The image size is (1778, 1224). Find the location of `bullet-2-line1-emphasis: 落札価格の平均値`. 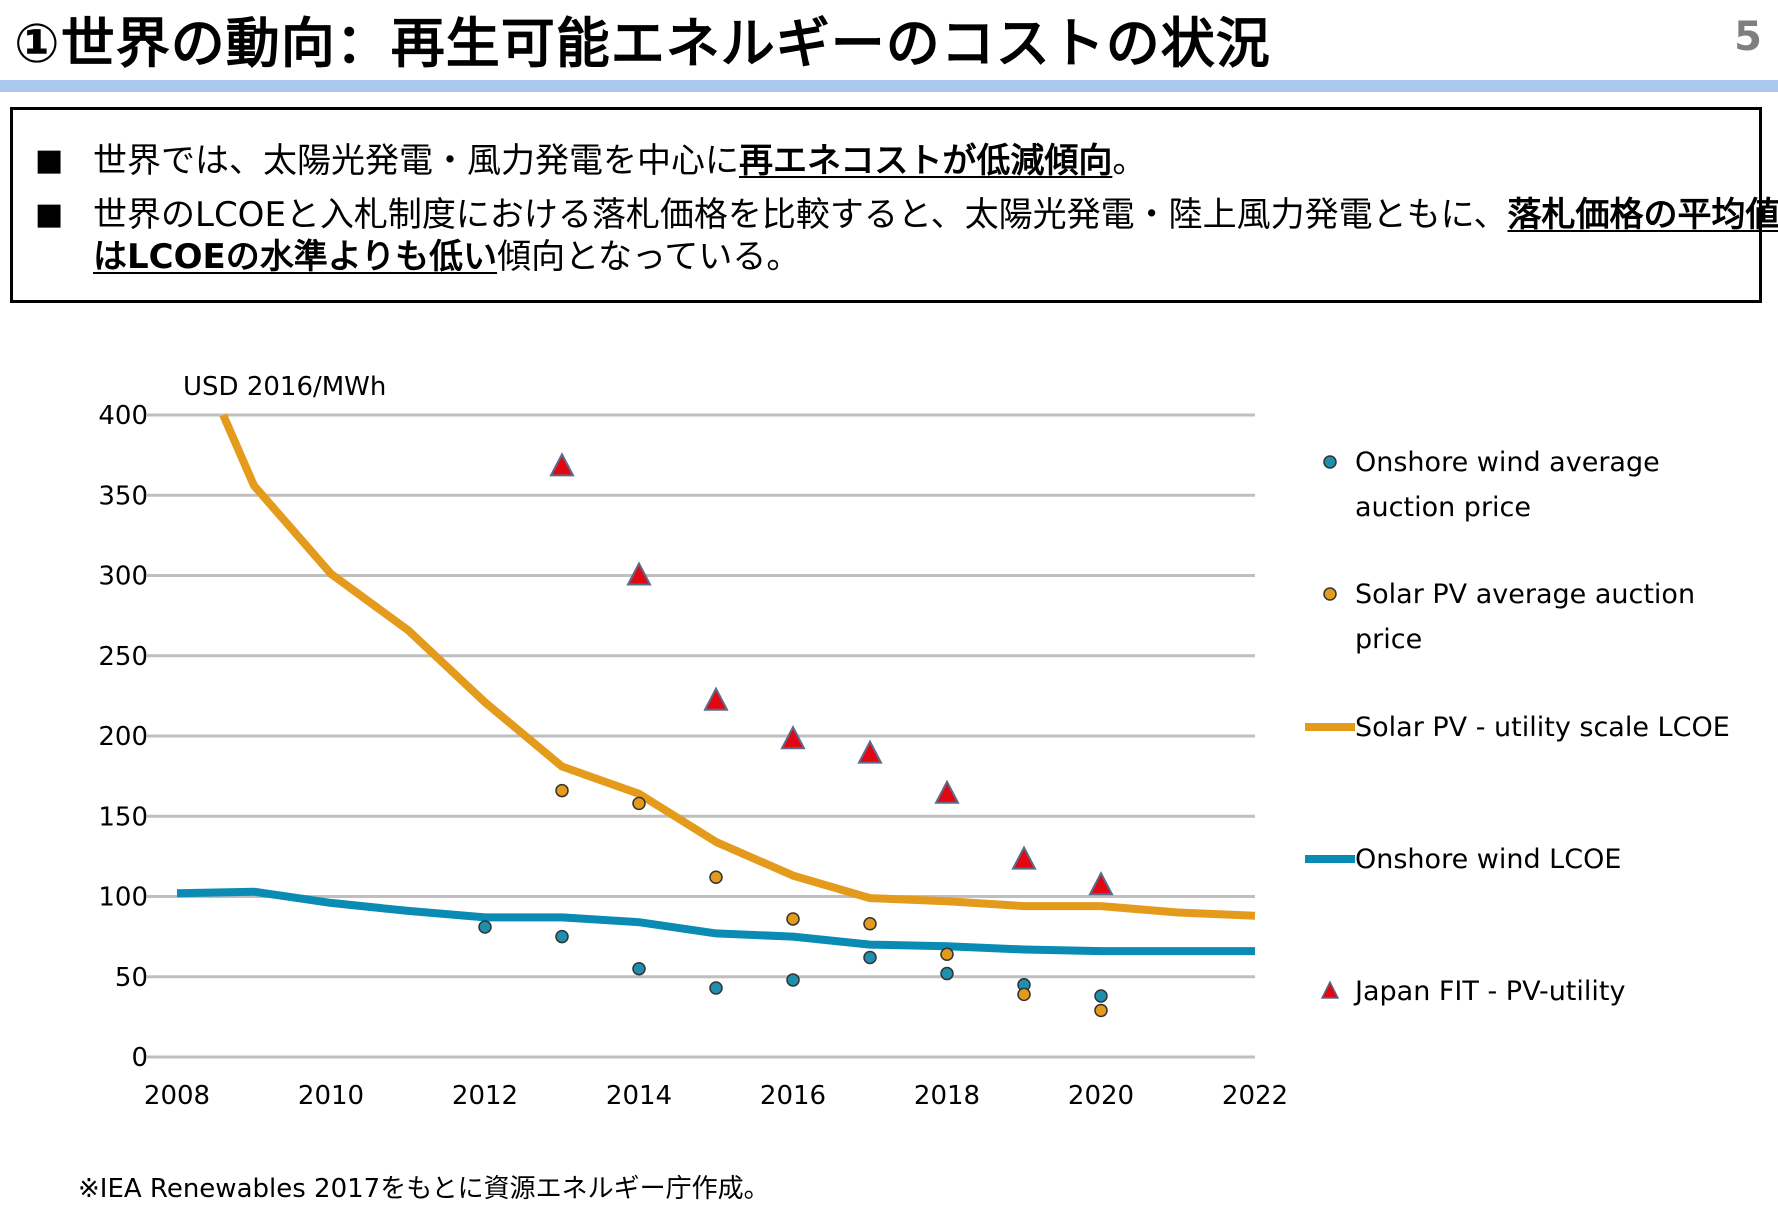

bullet-2-line1-emphasis: 落札価格の平均値 is located at coordinates (1642, 215).